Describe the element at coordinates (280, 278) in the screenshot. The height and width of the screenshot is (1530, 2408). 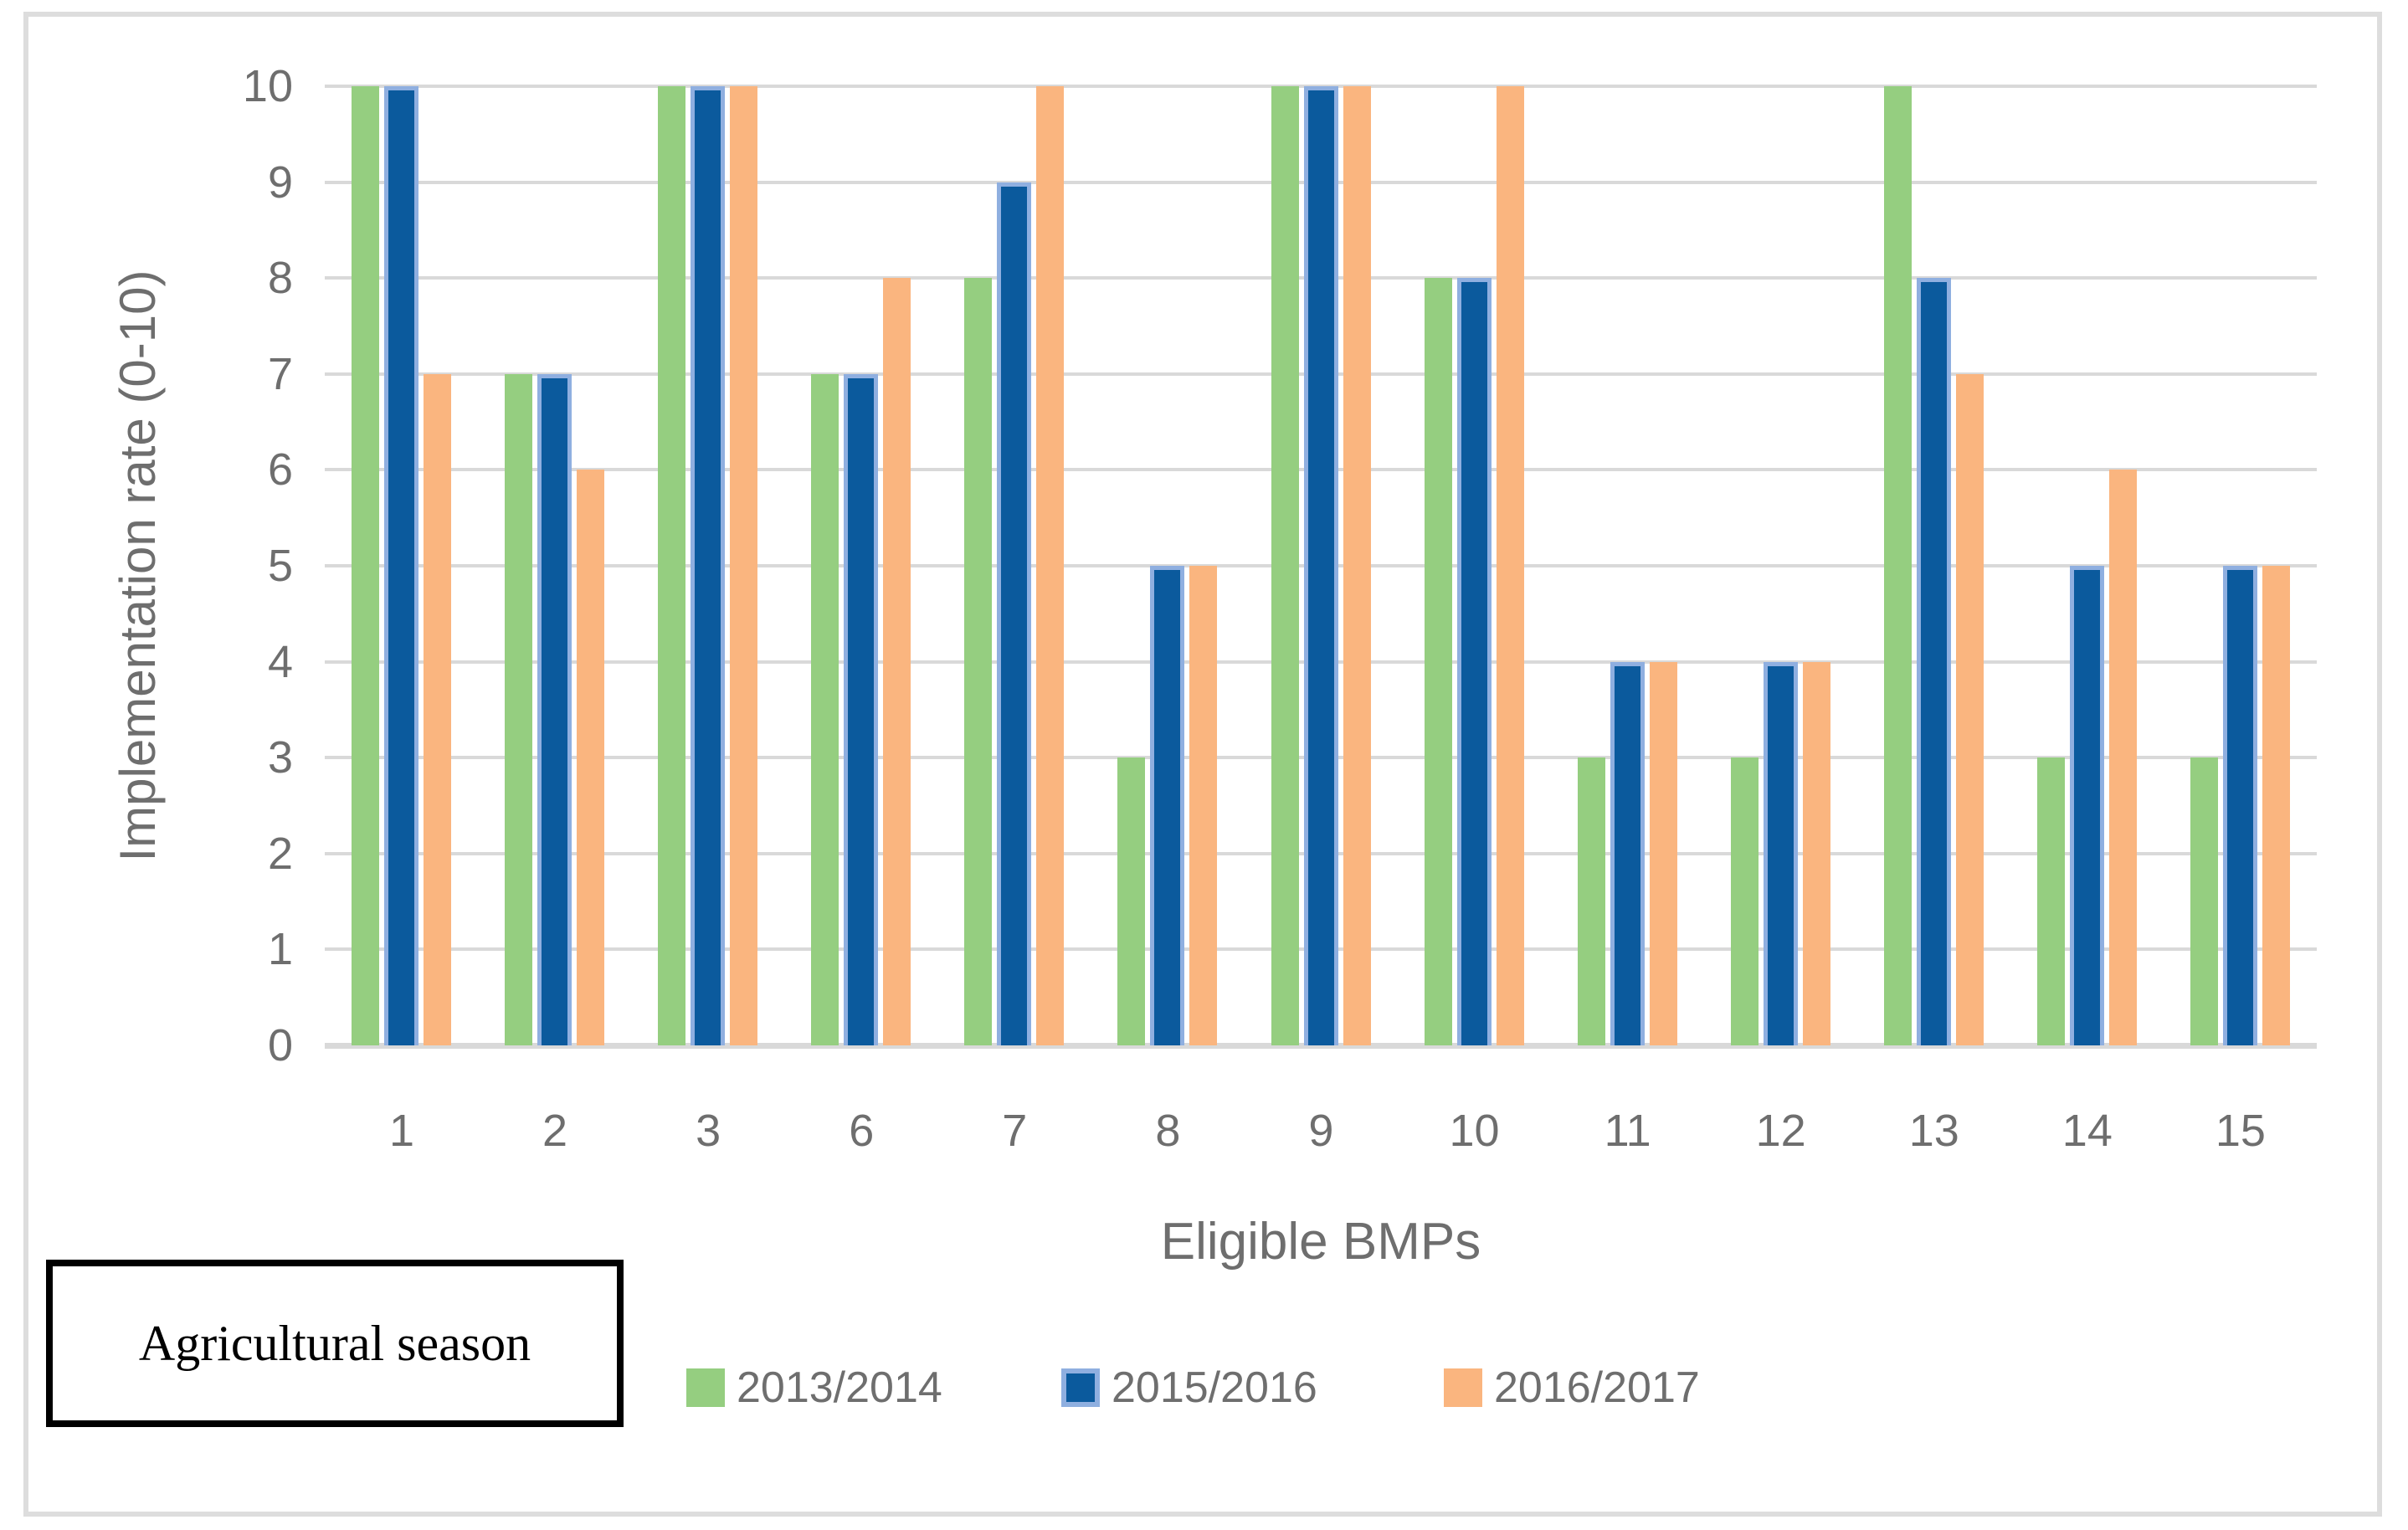
I see `y-tick-label-8: 8` at that location.